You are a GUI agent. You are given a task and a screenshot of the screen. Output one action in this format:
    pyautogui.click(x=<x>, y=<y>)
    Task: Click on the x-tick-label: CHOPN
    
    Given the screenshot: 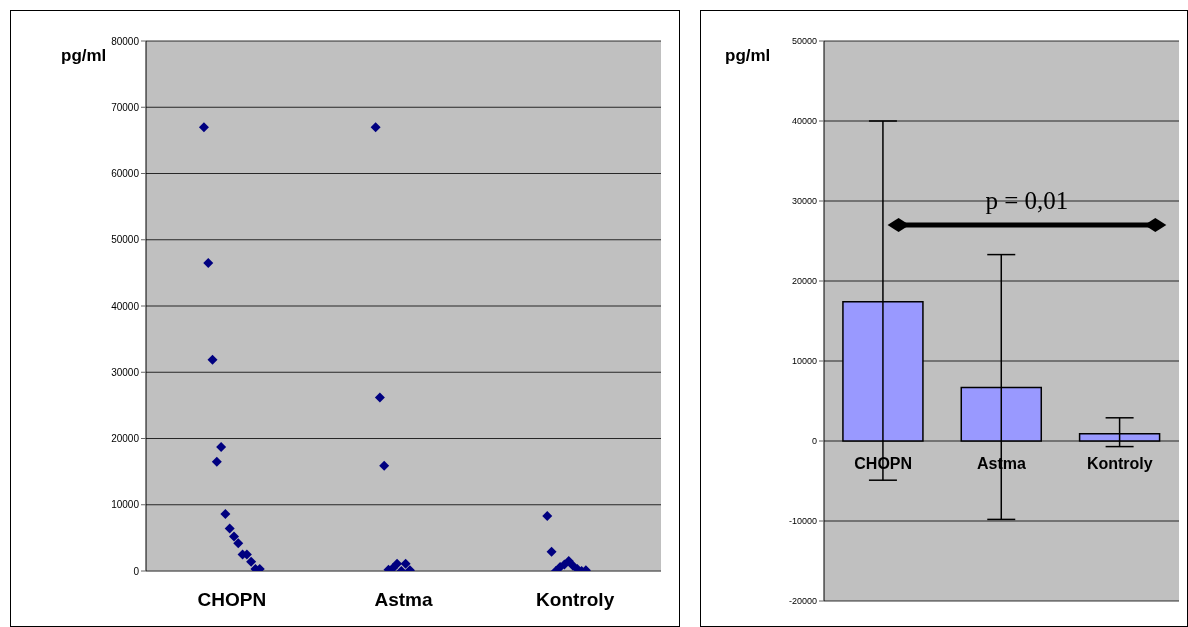 What is the action you would take?
    pyautogui.click(x=232, y=600)
    